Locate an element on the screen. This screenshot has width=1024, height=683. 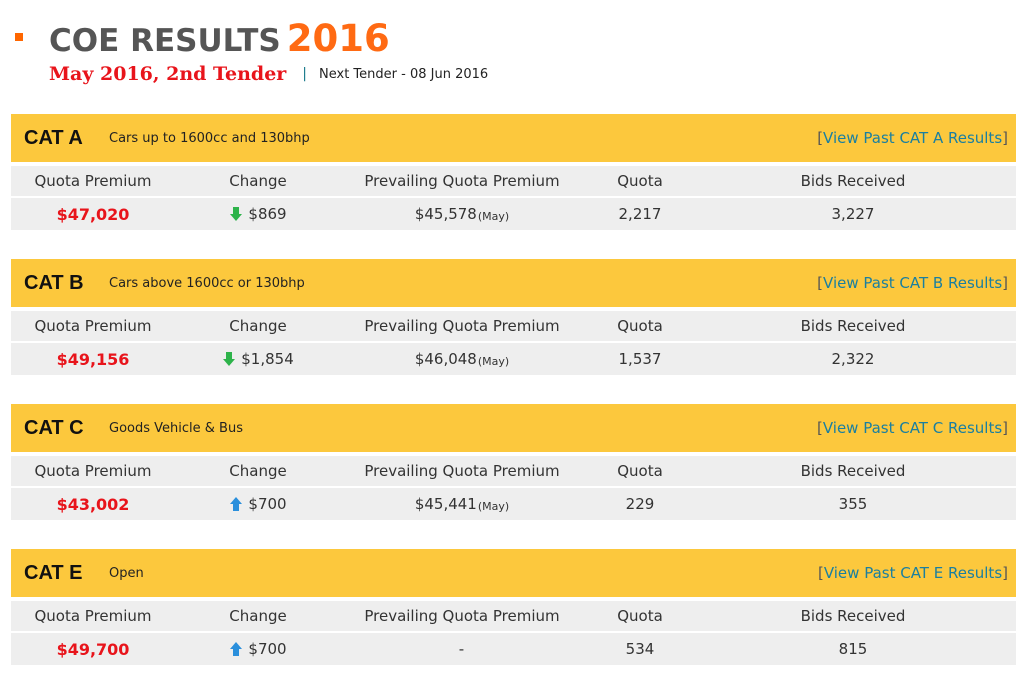
quota-value: 2,217 is located at coordinates (640, 214).